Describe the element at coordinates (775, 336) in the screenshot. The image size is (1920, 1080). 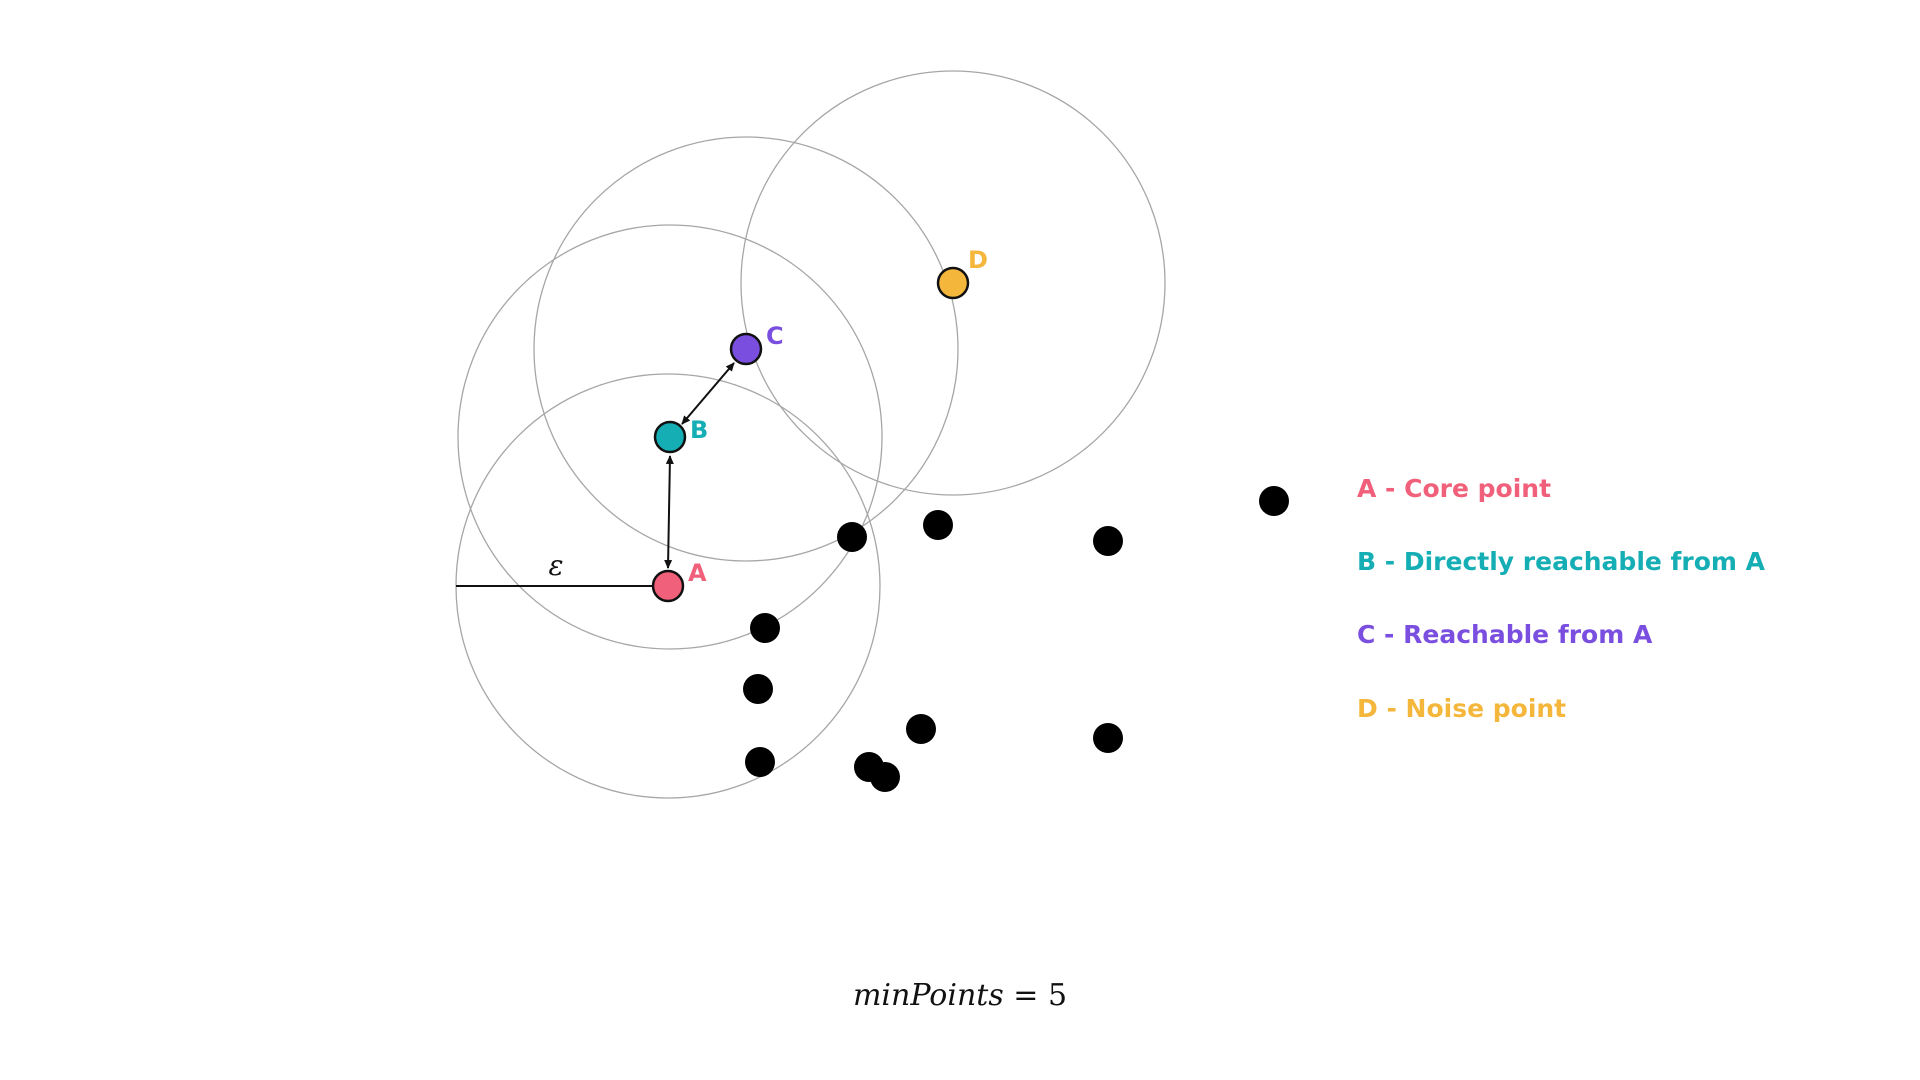
I see `point-c-label: C` at that location.